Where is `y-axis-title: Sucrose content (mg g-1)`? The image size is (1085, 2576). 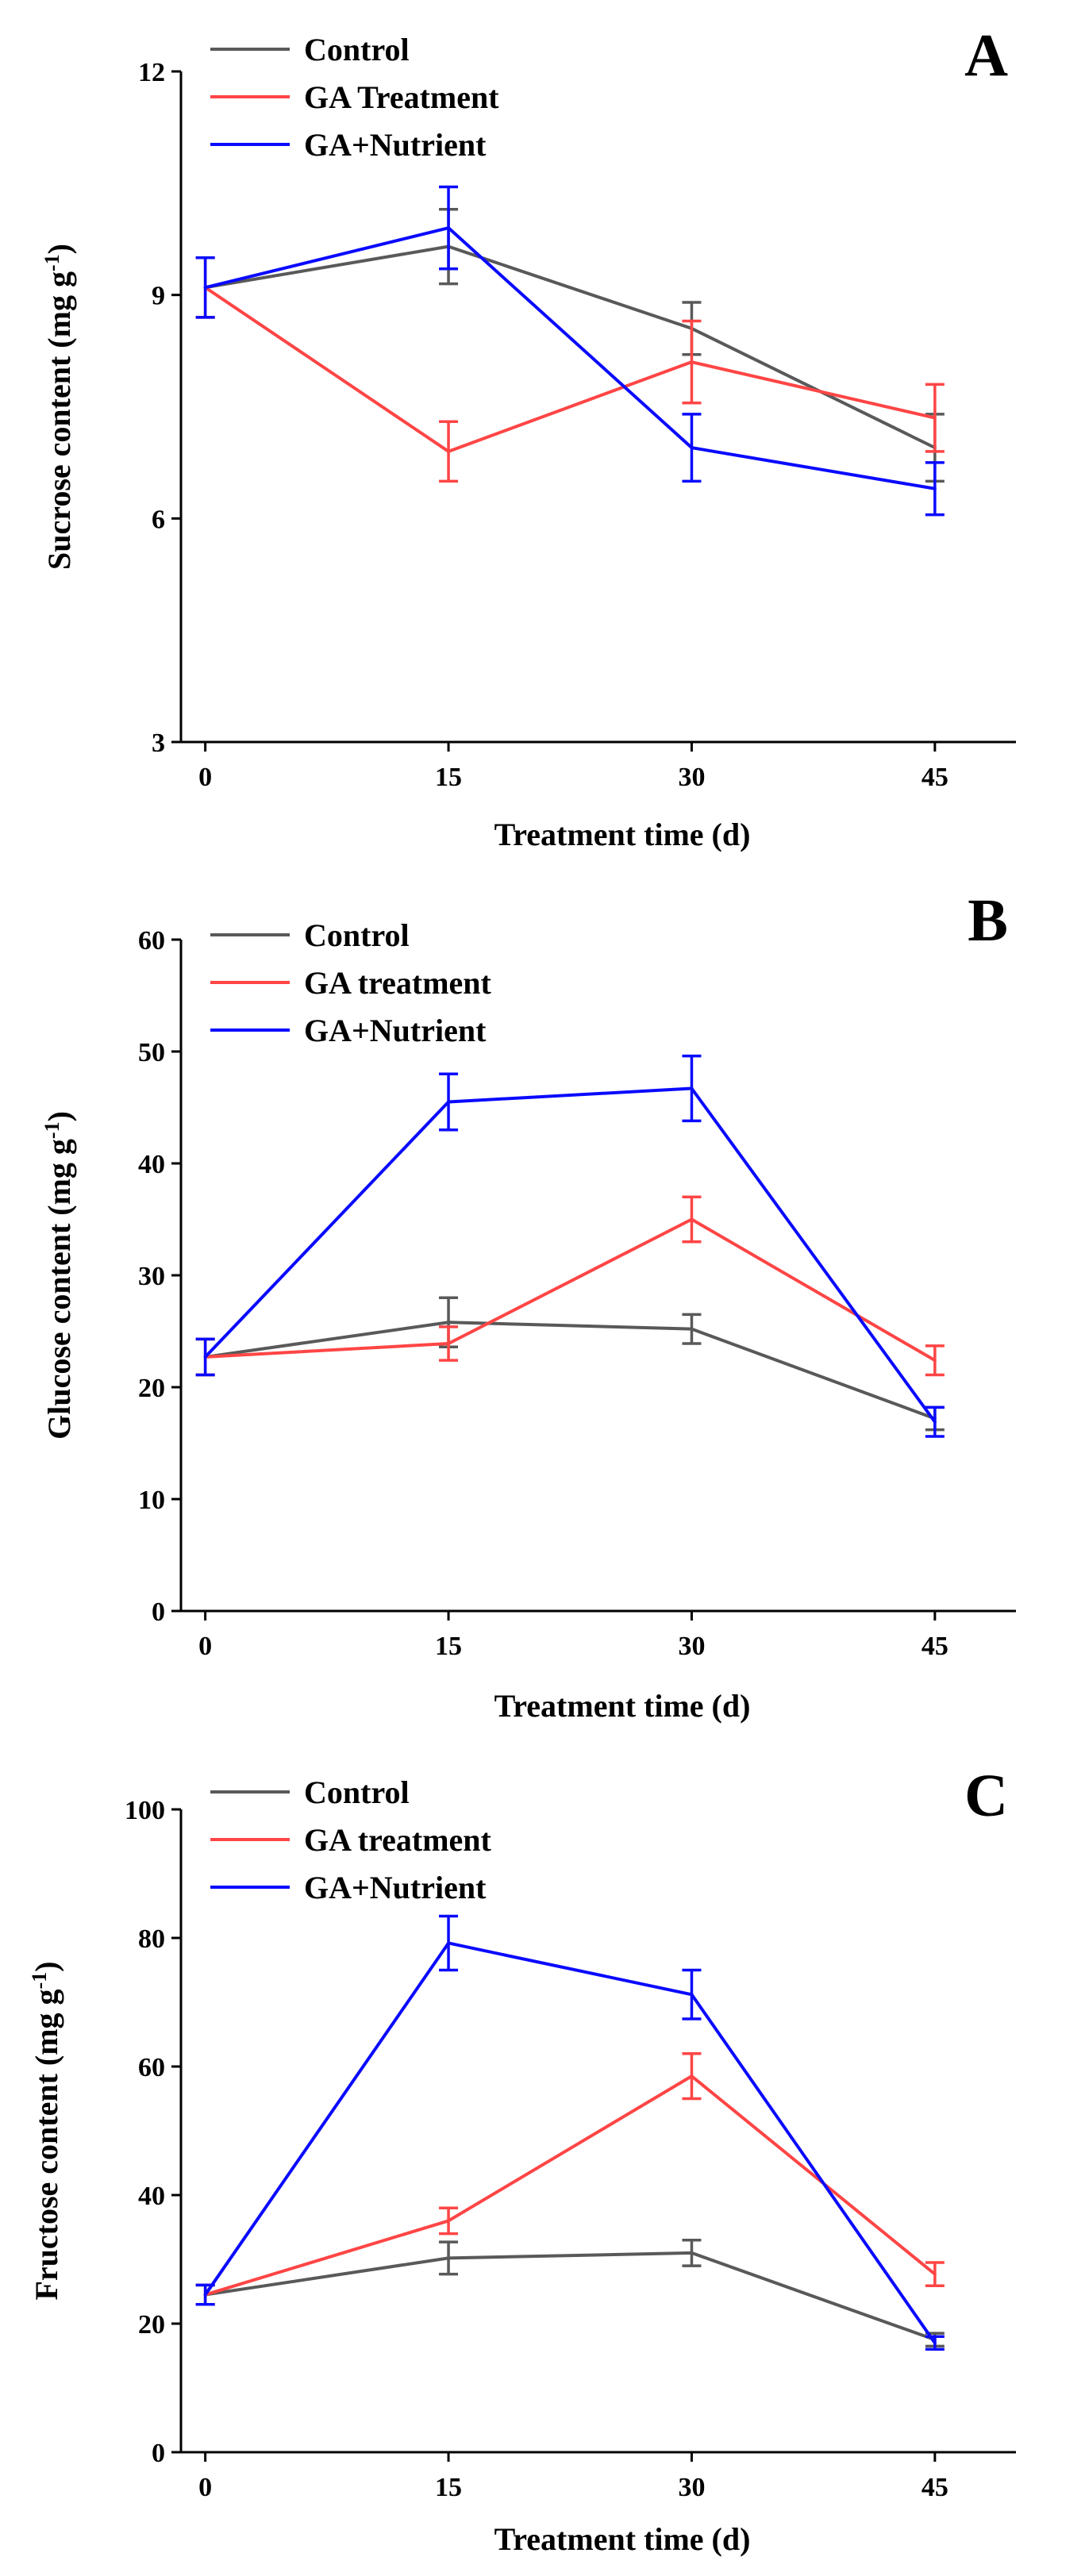
y-axis-title: Sucrose content (mg g-1) is located at coordinates (59, 407).